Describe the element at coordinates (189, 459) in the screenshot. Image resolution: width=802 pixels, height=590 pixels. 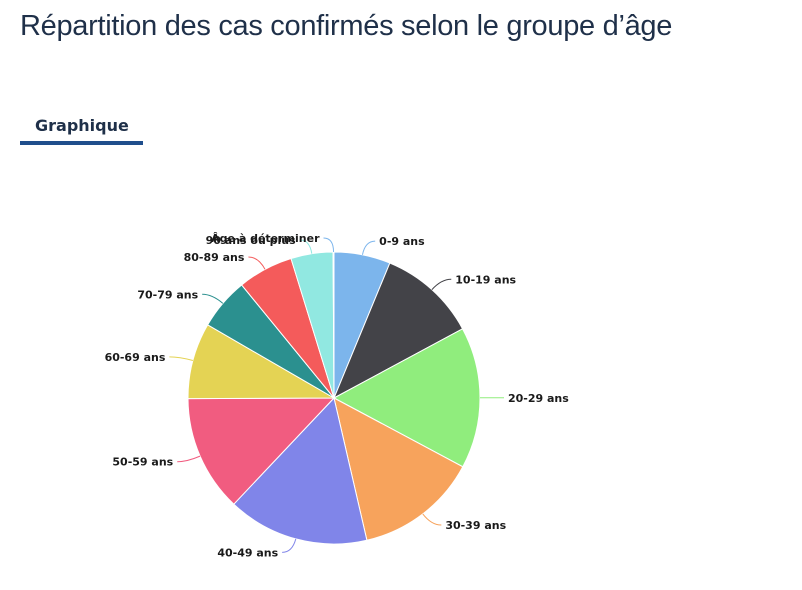
I see `connector-50-59-ans` at that location.